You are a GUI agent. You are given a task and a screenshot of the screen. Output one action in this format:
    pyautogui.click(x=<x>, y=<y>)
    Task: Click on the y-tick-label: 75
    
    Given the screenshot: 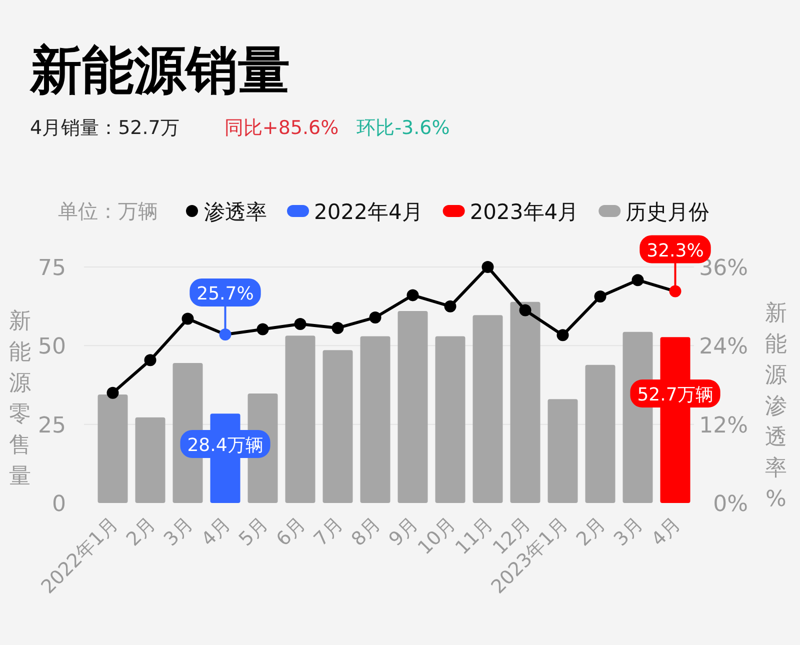 What is the action you would take?
    pyautogui.click(x=52, y=268)
    